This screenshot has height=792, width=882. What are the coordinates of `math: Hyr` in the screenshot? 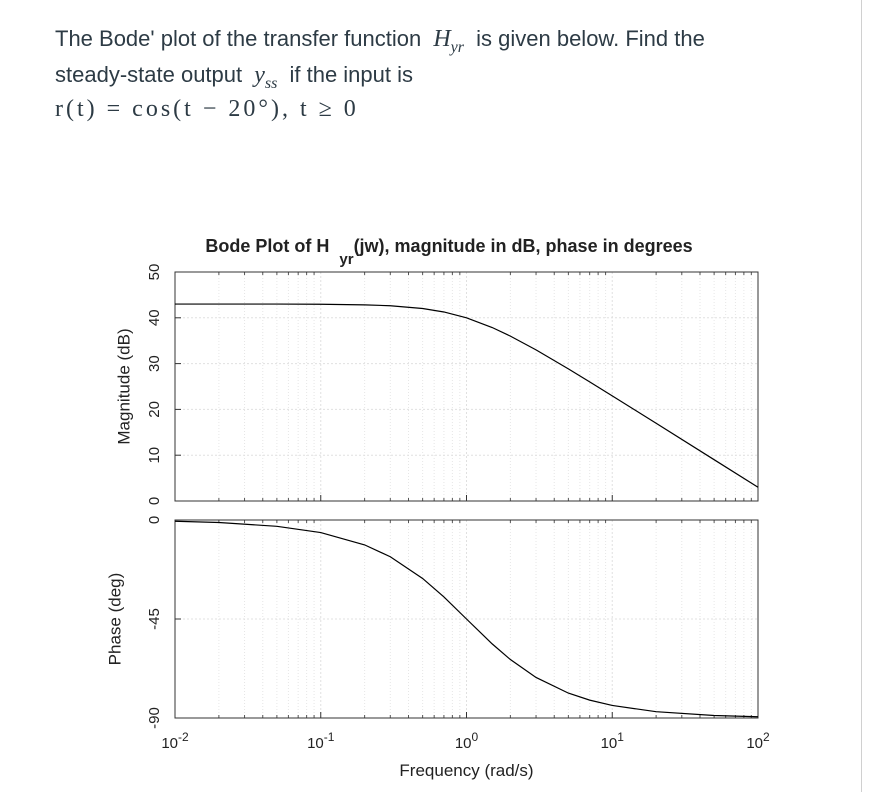 It's located at (448, 41).